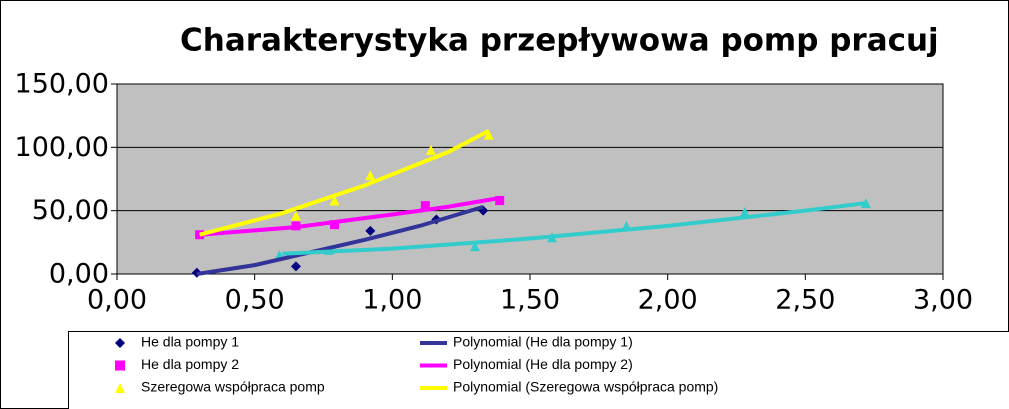  I want to click on legend-label: He dla pompy 2, so click(190, 364).